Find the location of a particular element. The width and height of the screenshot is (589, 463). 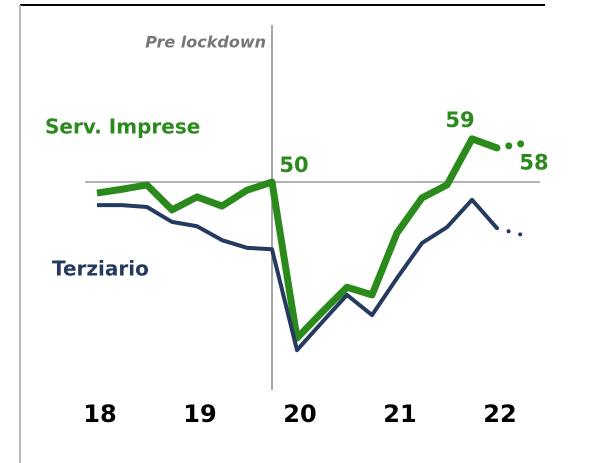

x-tick-label: 21 is located at coordinates (399, 414).